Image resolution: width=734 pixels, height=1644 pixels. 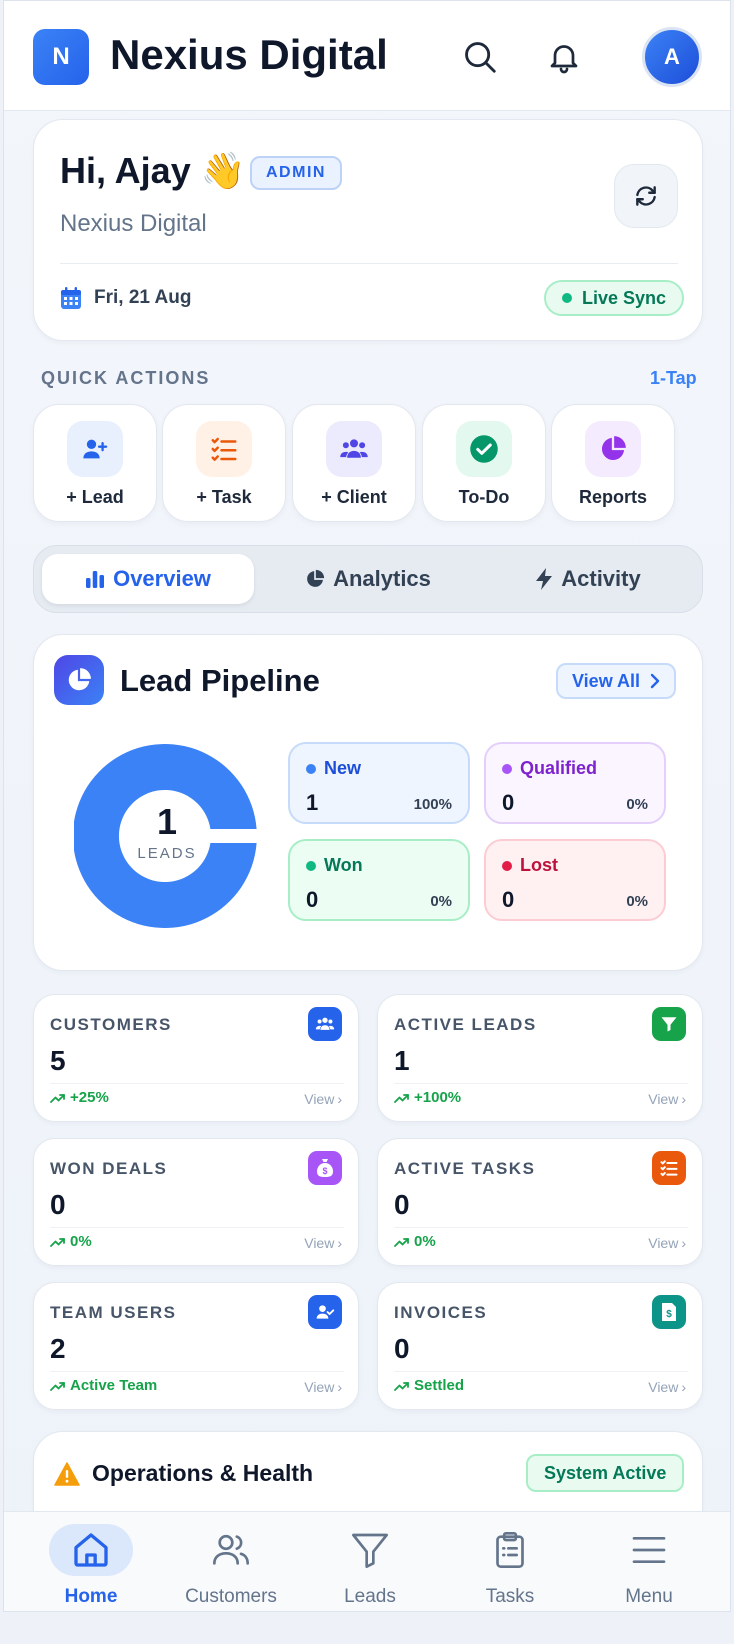 I want to click on kpi-trend-value: +100%, so click(x=438, y=1097).